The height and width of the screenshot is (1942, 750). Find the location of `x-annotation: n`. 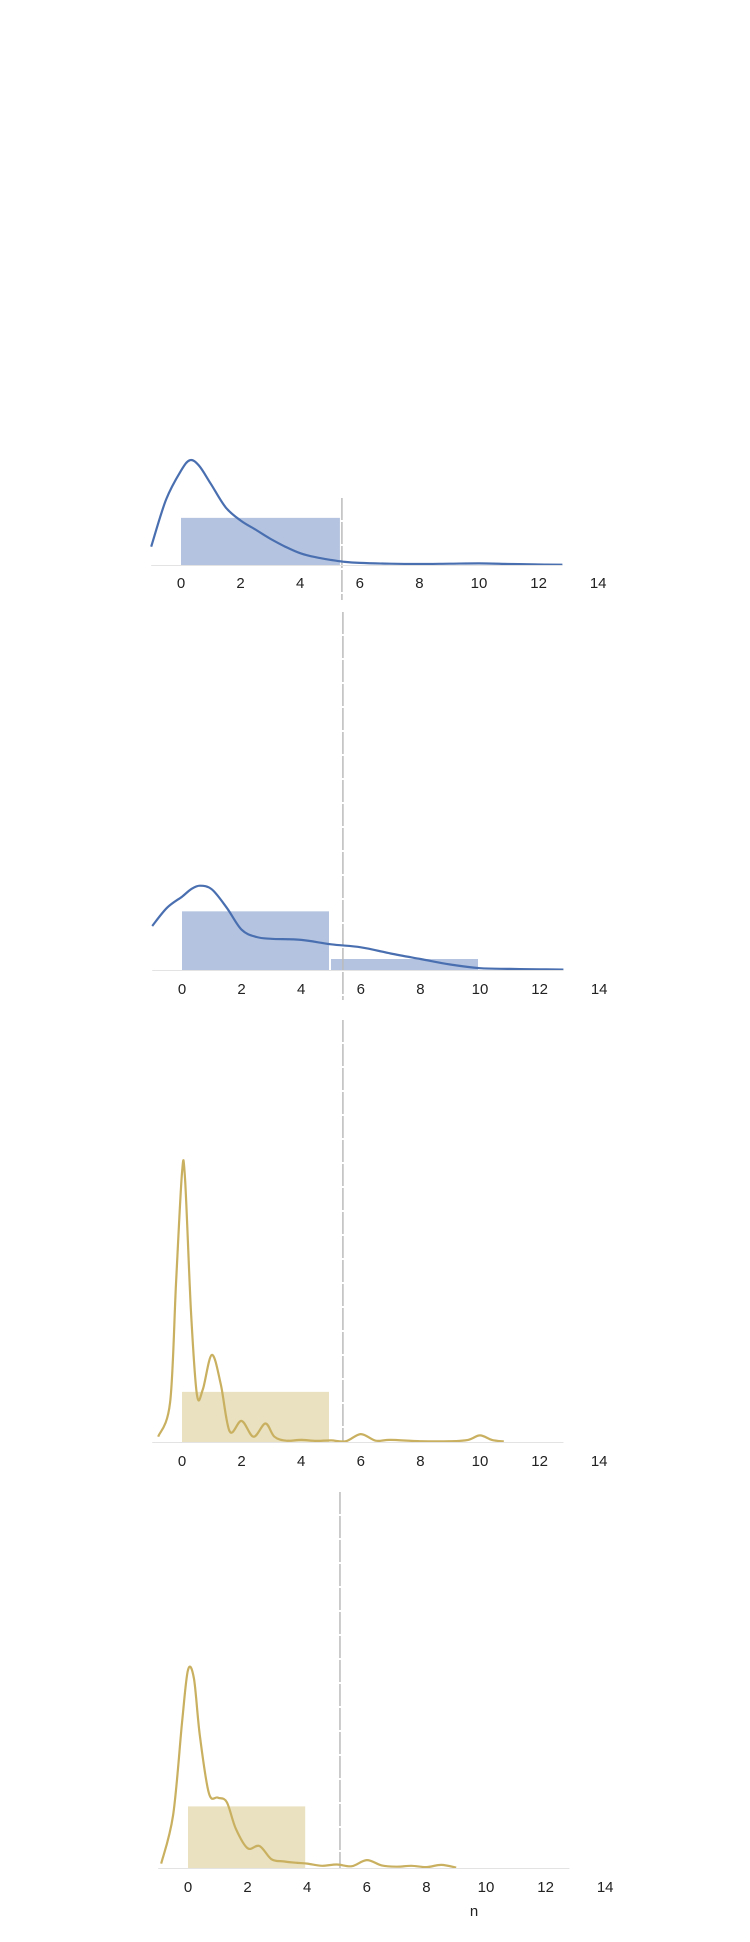

x-annotation: n is located at coordinates (474, 1911).